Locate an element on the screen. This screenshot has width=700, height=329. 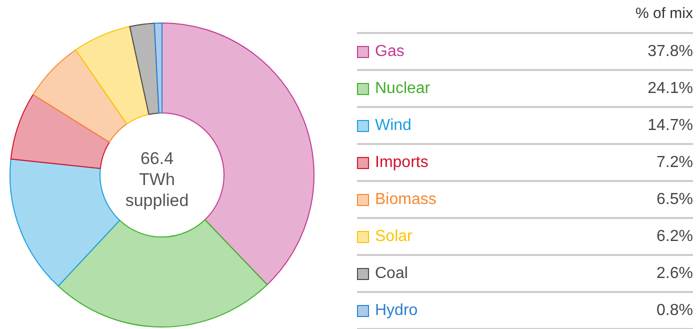
data-label: 6.2% is located at coordinates (674, 237).